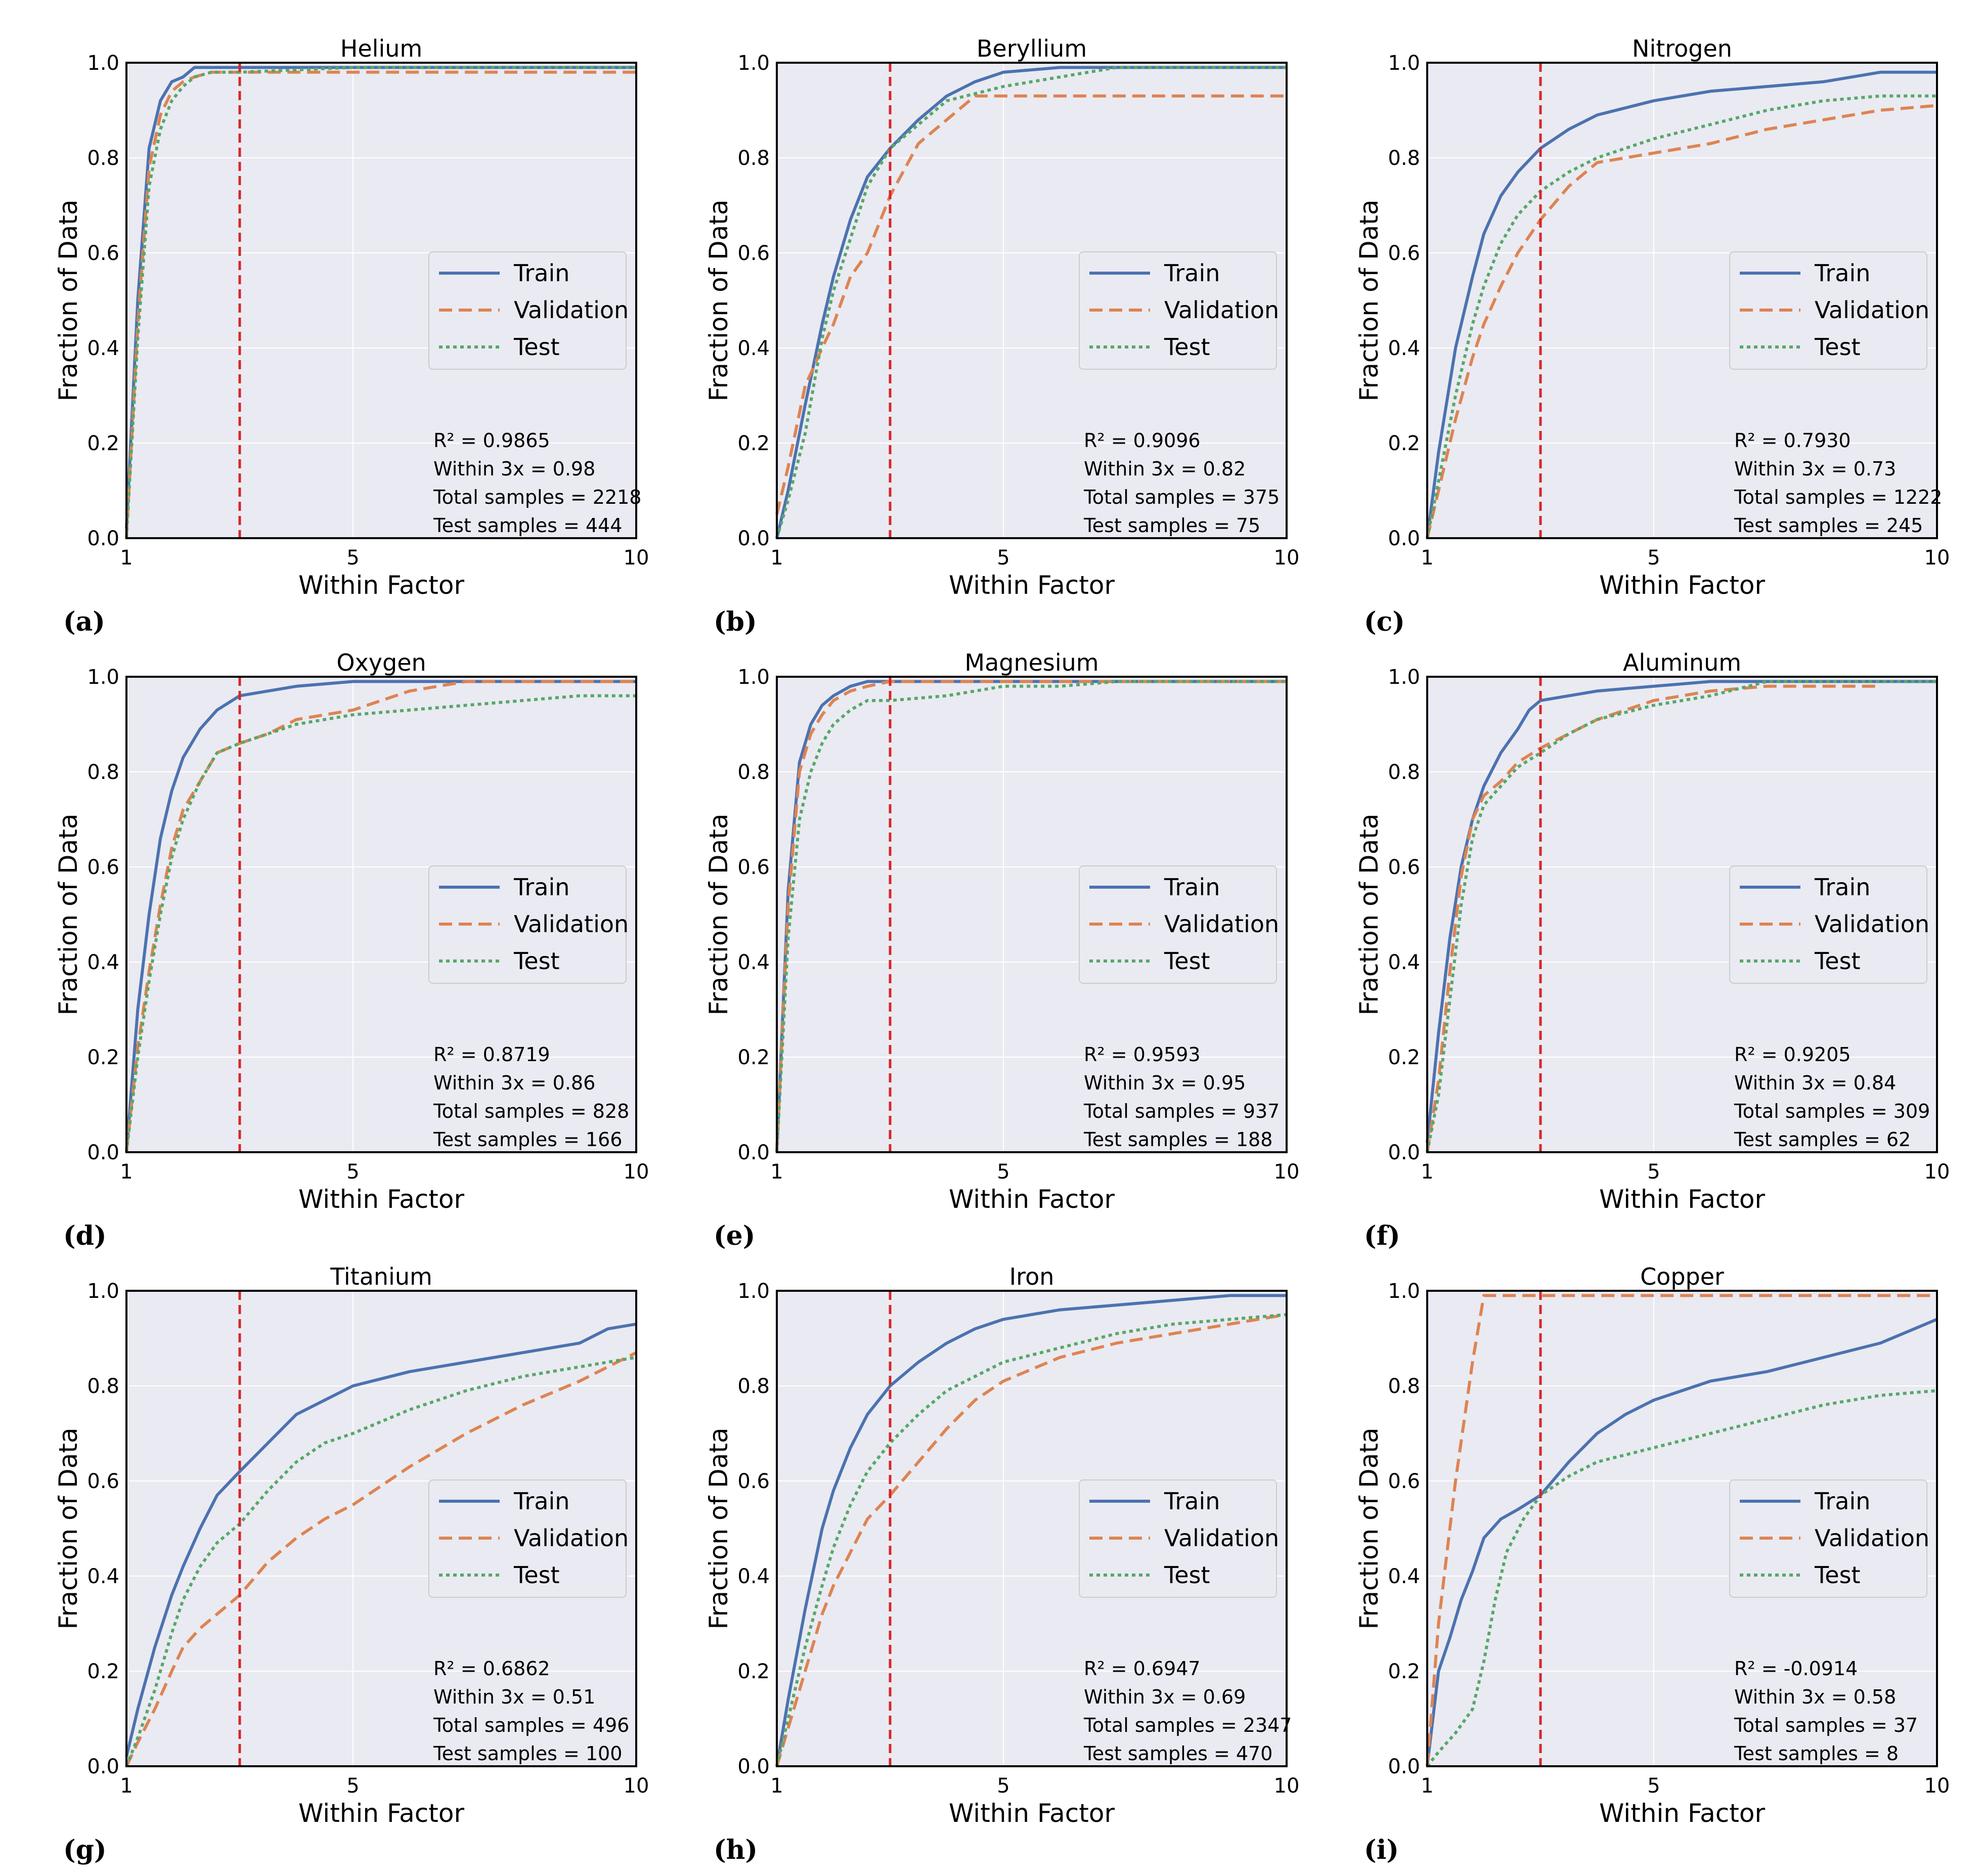 This screenshot has width=1982, height=1876. Describe the element at coordinates (85, 1235) in the screenshot. I see `panel-label: (d)` at that location.